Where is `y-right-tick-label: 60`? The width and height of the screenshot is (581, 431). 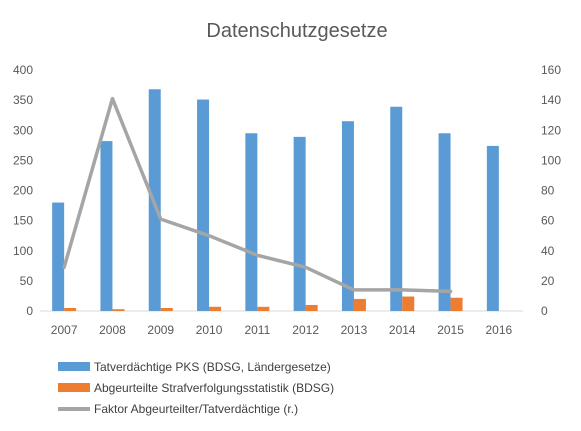
y-right-tick-label: 60 is located at coordinates (548, 221).